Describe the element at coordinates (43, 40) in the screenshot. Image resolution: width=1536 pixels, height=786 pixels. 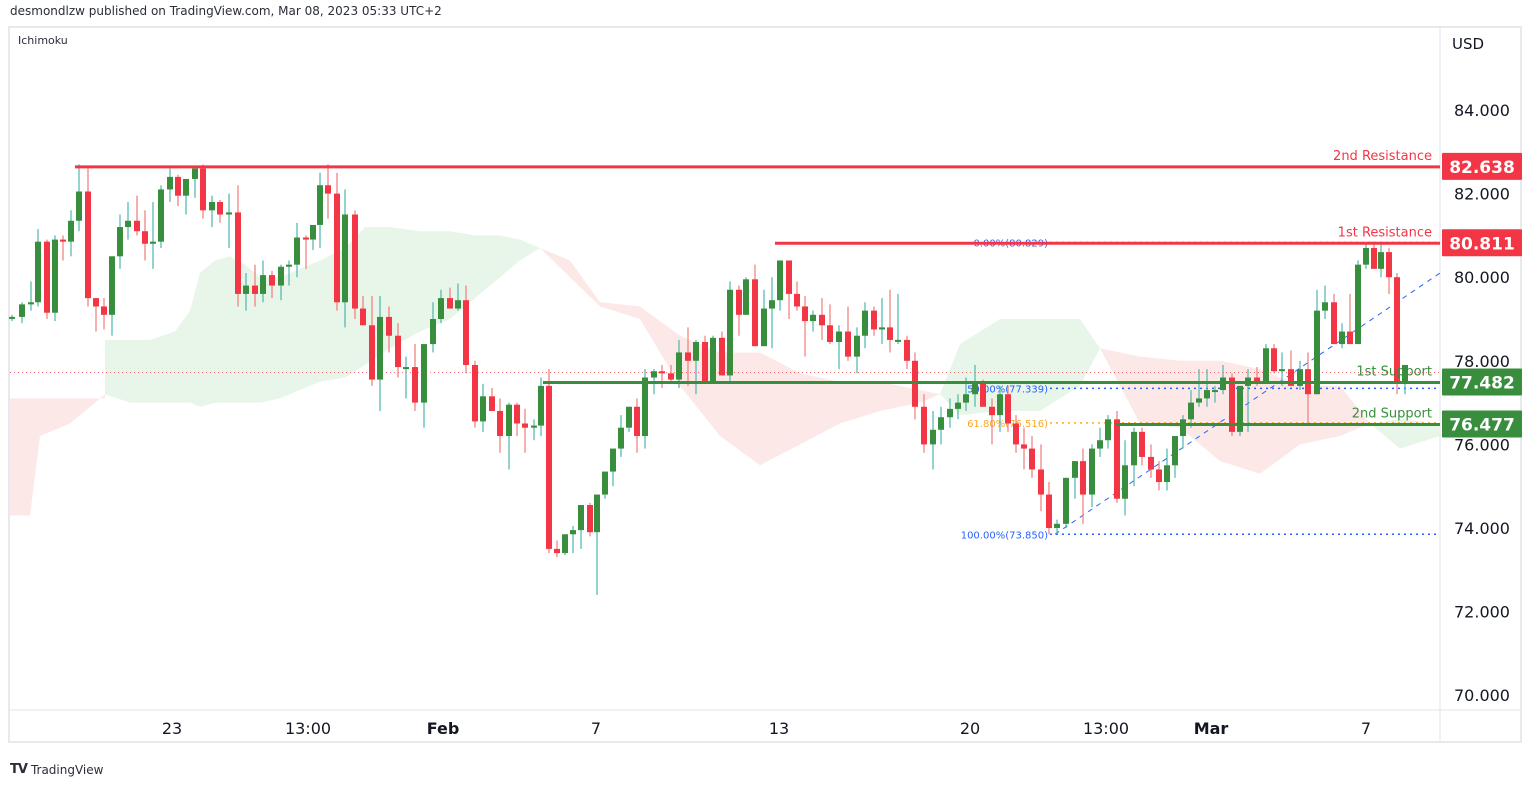
I see `indicator-legend: Ichimoku` at that location.